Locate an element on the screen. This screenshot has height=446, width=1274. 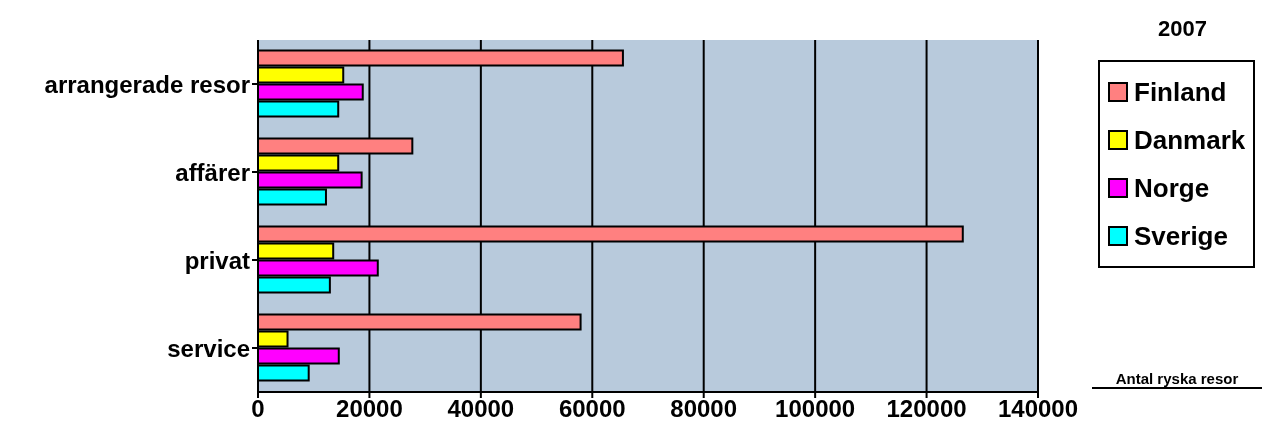
y-tick-label: service is located at coordinates (208, 348).